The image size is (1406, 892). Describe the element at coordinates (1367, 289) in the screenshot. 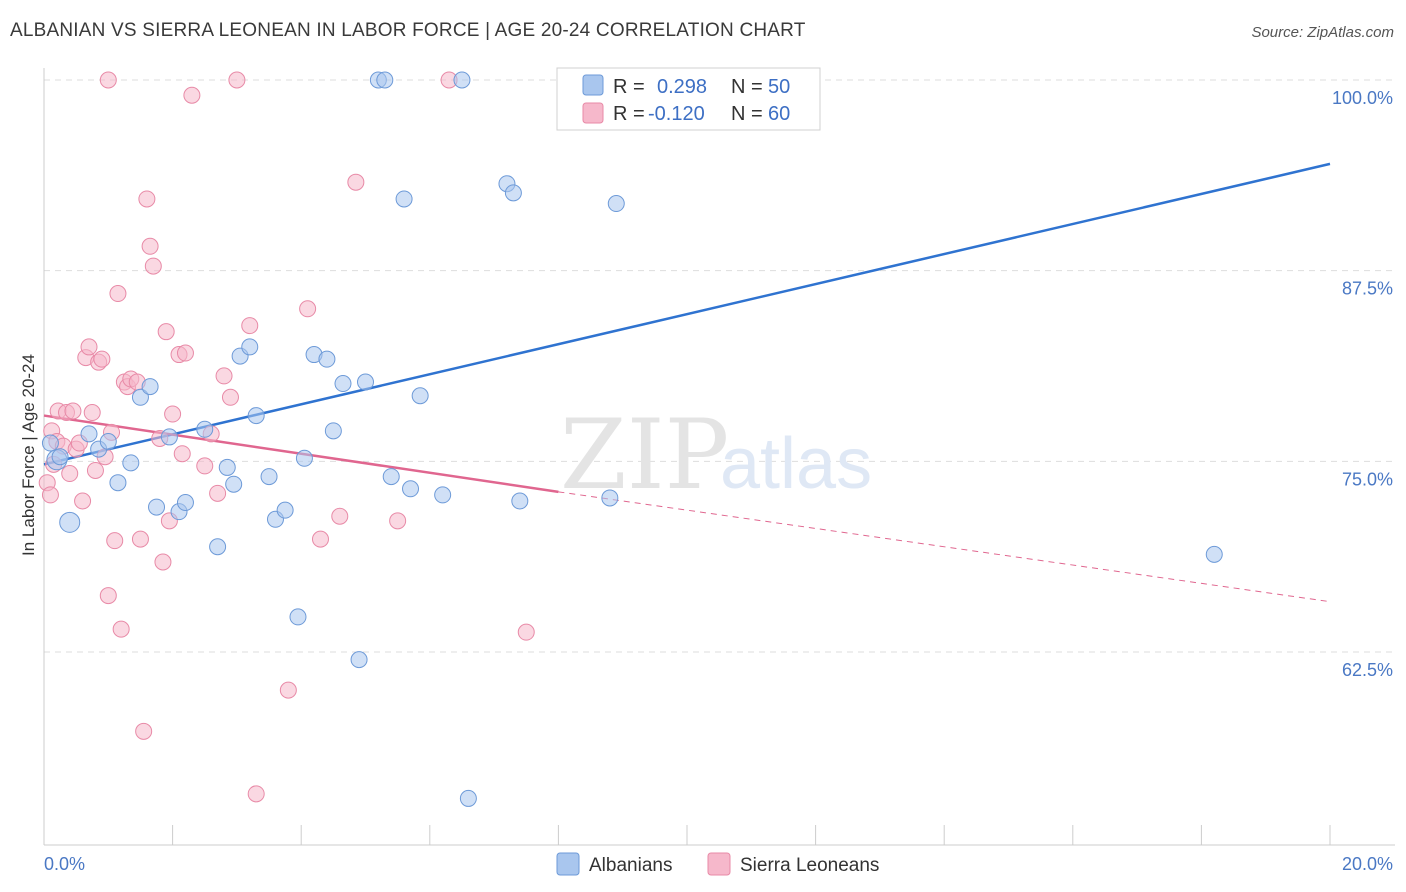

I see `y-tick-label: 87.5%` at that location.